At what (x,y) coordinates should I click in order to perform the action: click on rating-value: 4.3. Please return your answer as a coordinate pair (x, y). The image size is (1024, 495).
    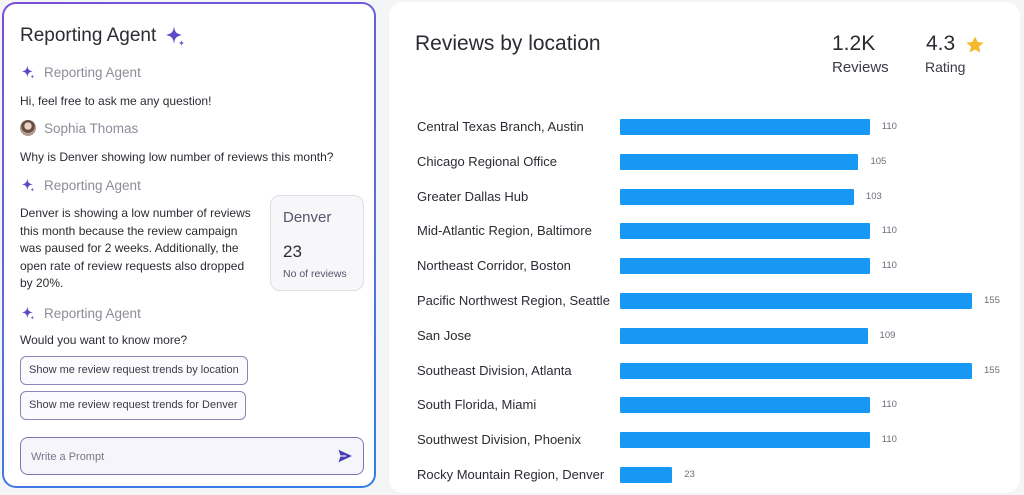
    Looking at the image, I should click on (941, 43).